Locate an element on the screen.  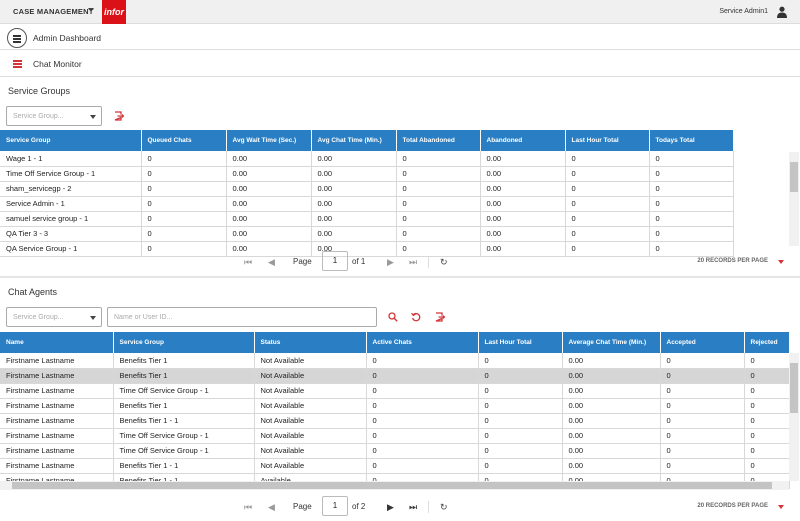
table-cell: QA Service Group - 1 is located at coordinates (71, 249).